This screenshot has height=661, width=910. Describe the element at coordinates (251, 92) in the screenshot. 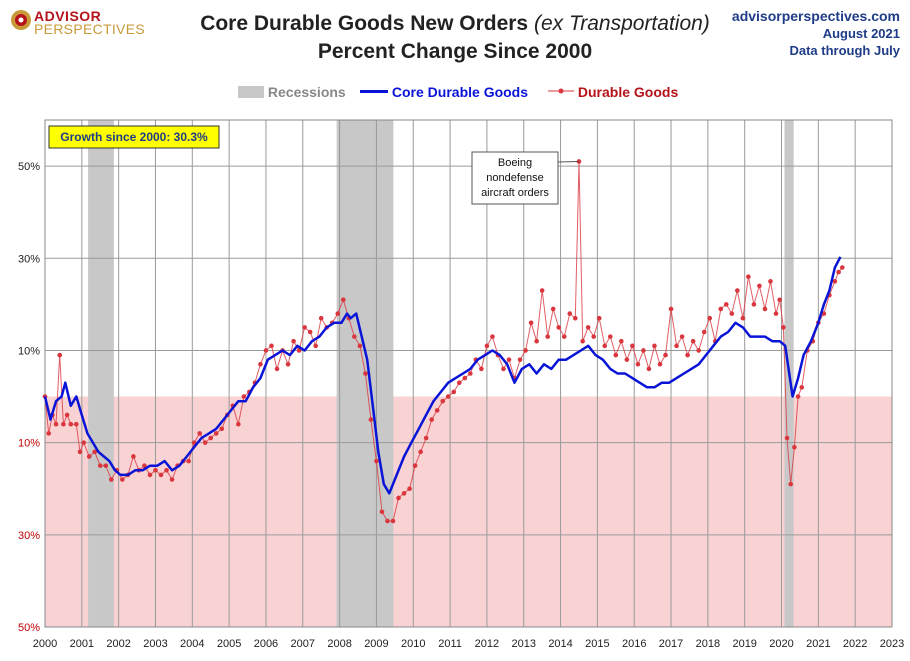

I see `legend-recession-swatch` at that location.